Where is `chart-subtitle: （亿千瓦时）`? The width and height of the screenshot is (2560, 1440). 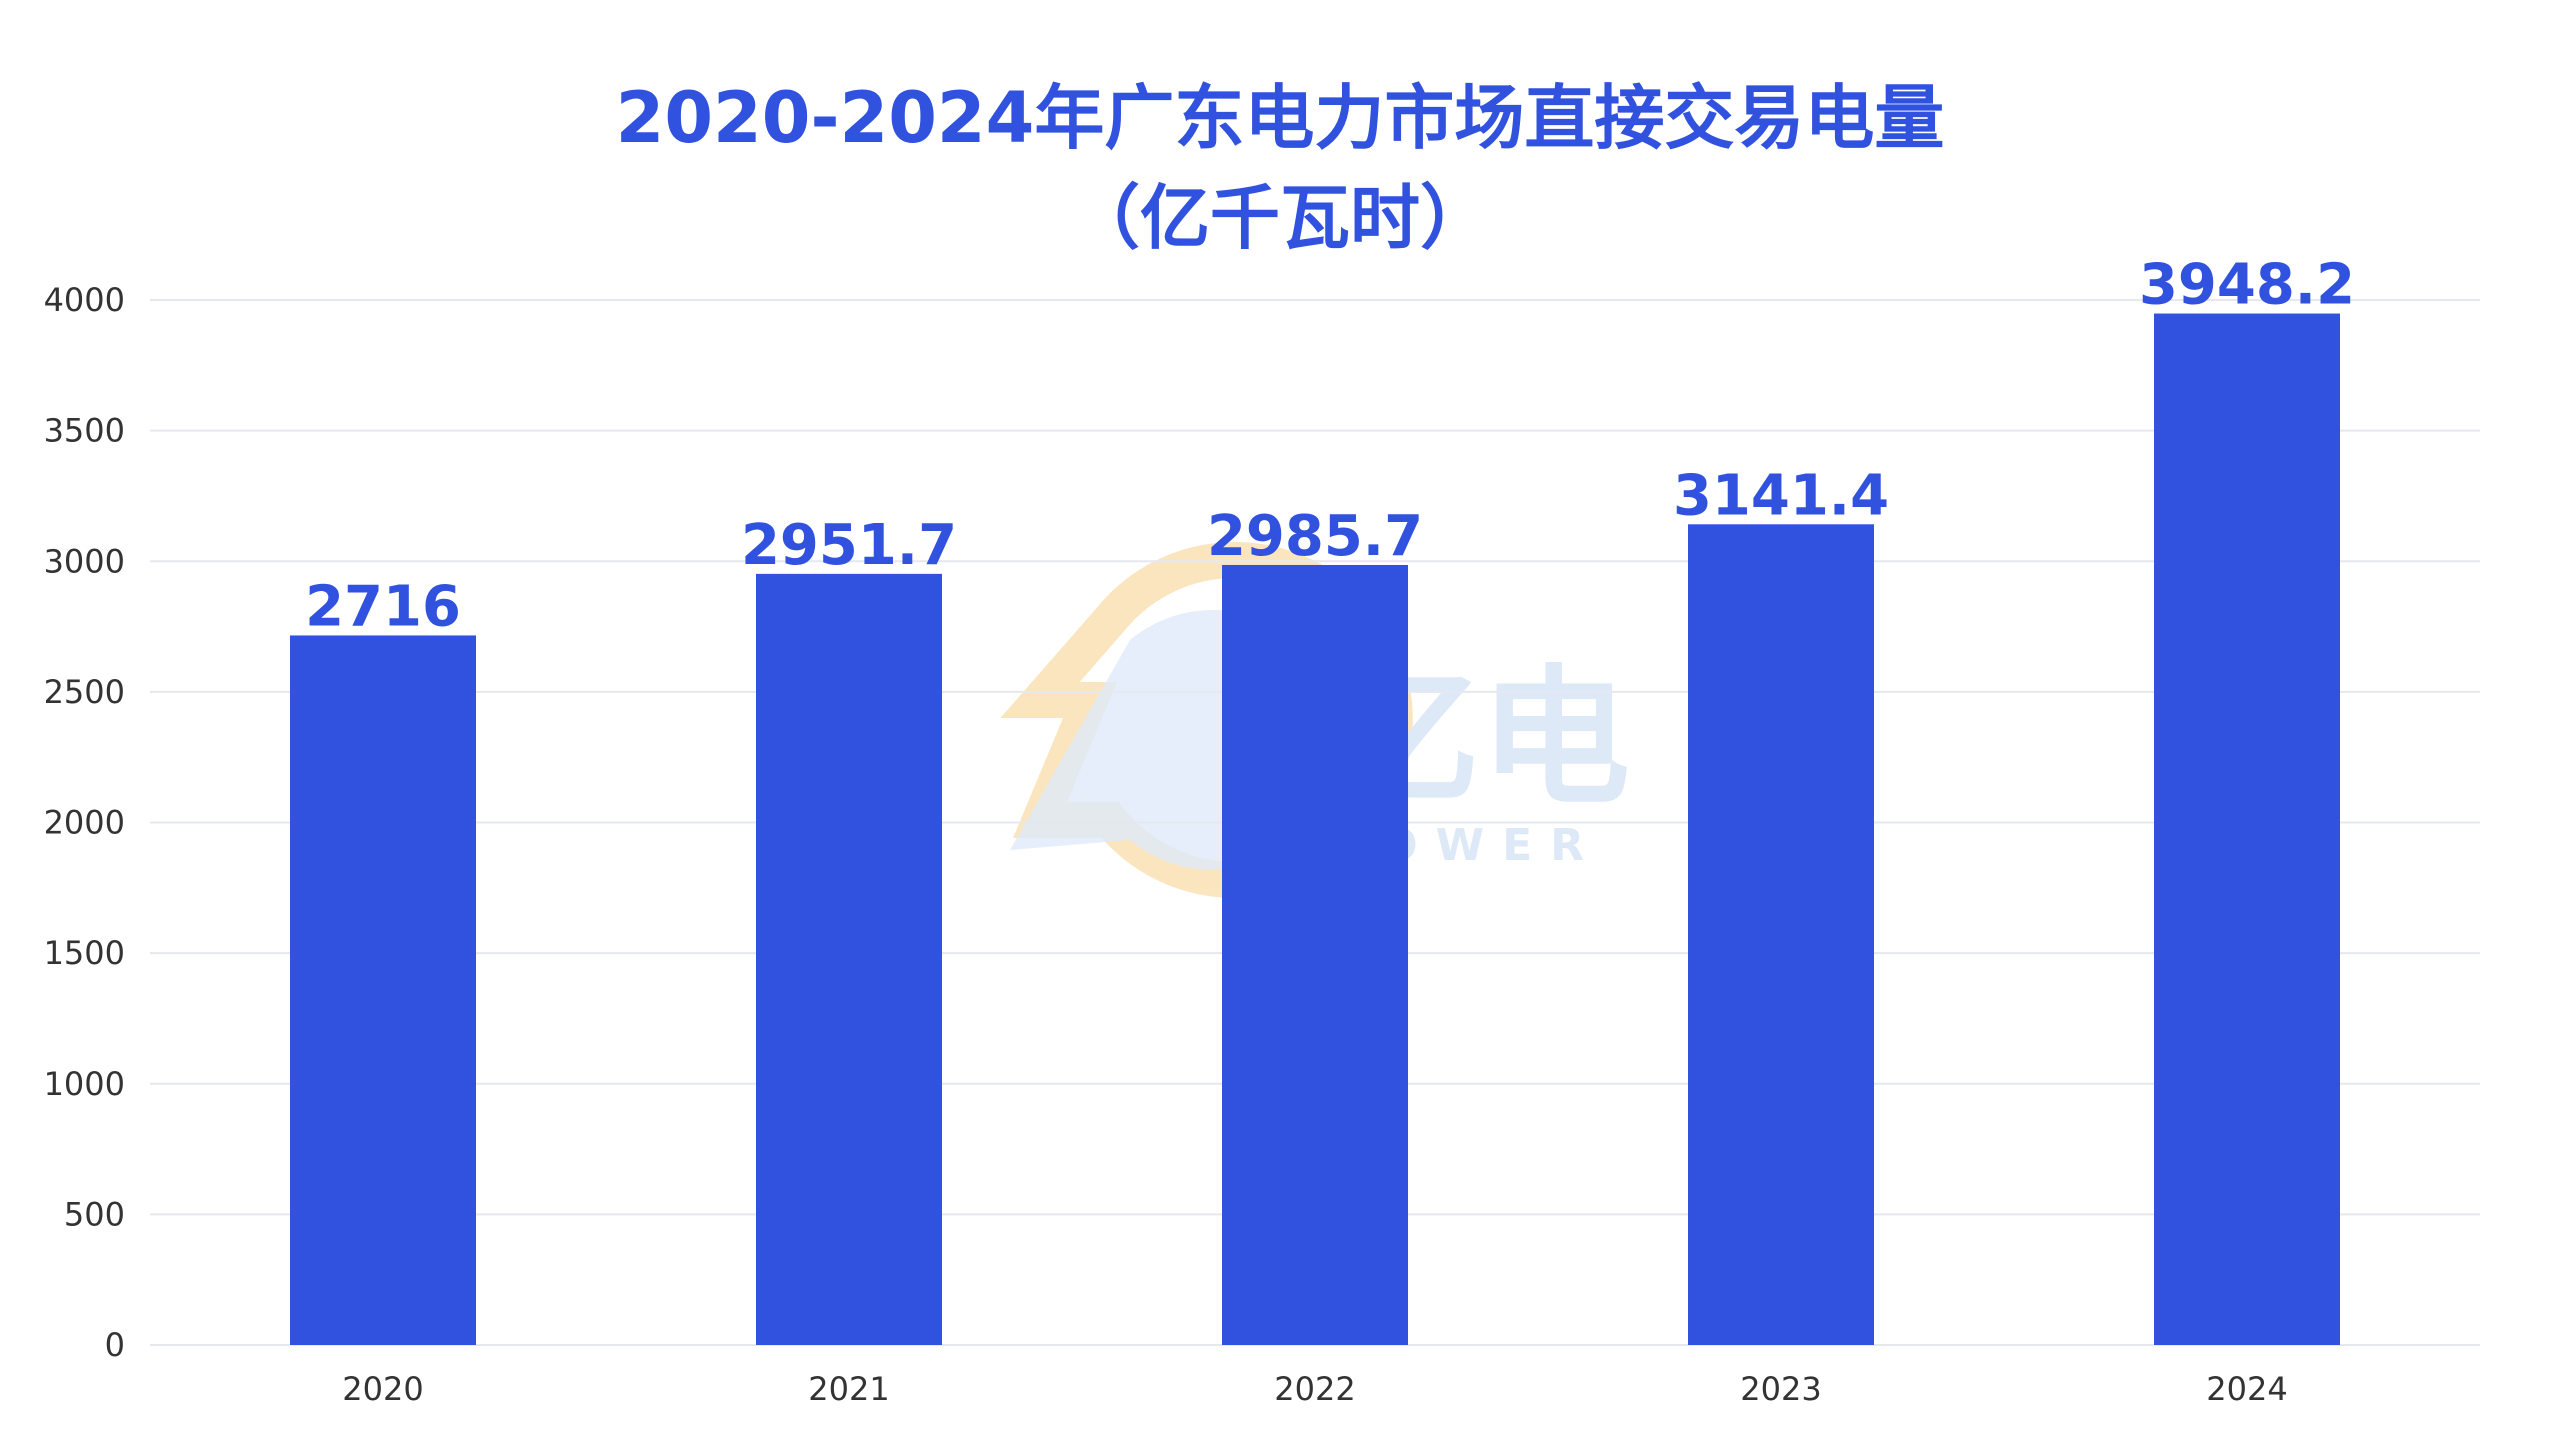 chart-subtitle: （亿千瓦时） is located at coordinates (1280, 218).